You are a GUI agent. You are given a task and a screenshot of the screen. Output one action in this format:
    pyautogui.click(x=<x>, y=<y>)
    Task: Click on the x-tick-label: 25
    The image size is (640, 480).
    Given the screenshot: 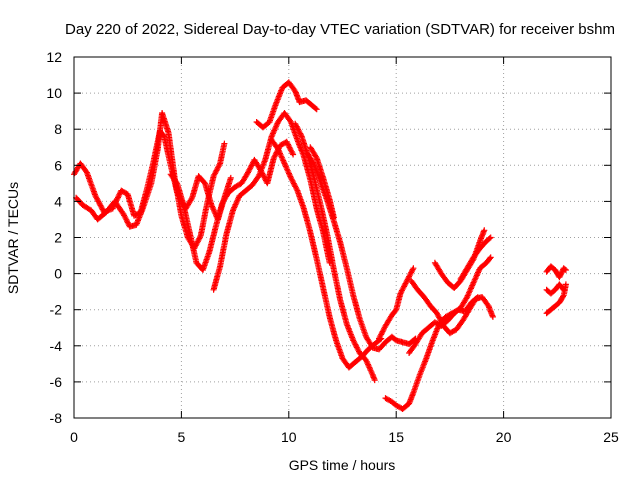 What is the action you would take?
    pyautogui.click(x=611, y=437)
    